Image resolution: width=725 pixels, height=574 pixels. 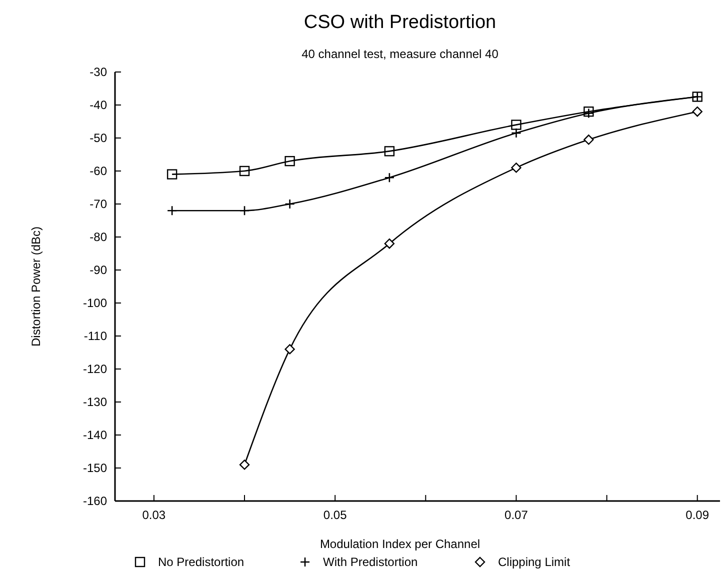 What do you see at coordinates (95, 303) in the screenshot?
I see `y-tick-label: -100` at bounding box center [95, 303].